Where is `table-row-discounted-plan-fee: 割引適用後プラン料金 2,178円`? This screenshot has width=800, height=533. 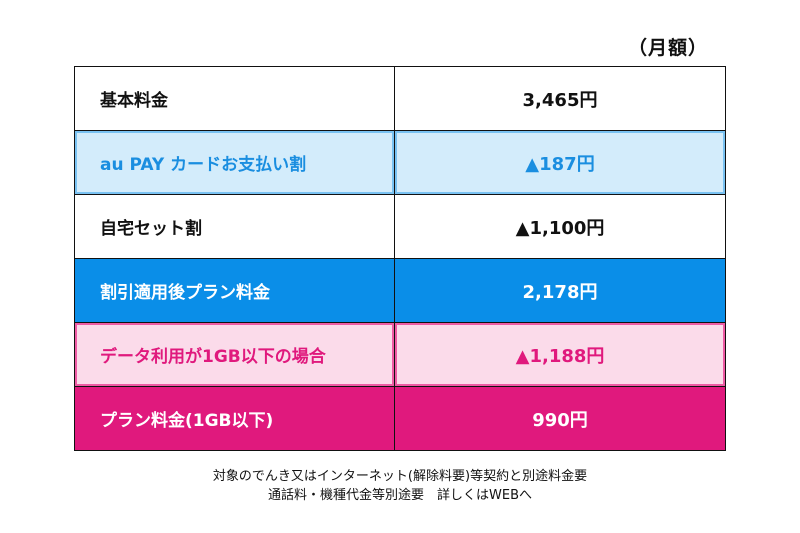 table-row-discounted-plan-fee: 割引適用後プラン料金 2,178円 is located at coordinates (400, 290).